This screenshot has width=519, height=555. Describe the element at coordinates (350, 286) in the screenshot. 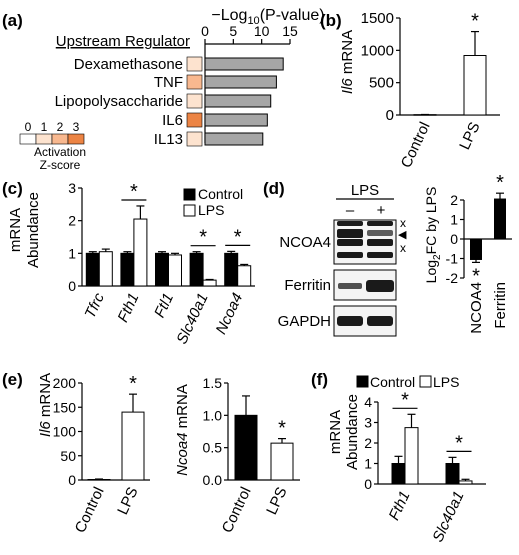

I see `blot-band-ferritin-minus` at that location.